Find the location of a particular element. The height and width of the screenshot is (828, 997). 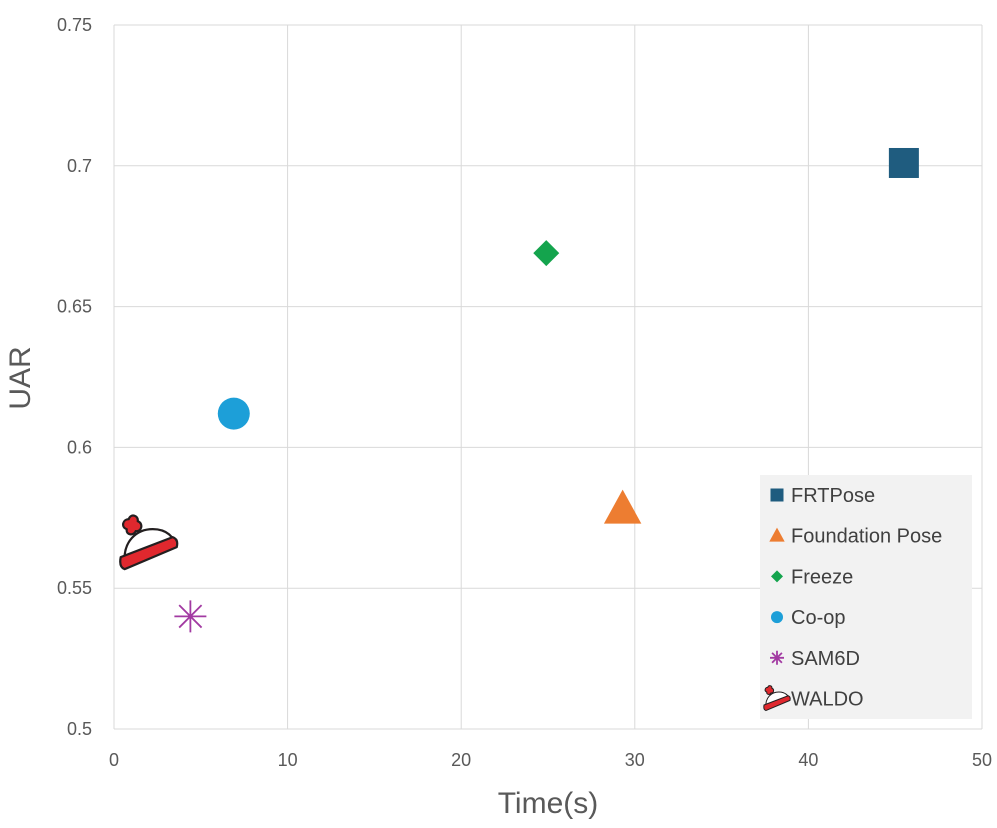

x-tick-label: 10 is located at coordinates (288, 760).